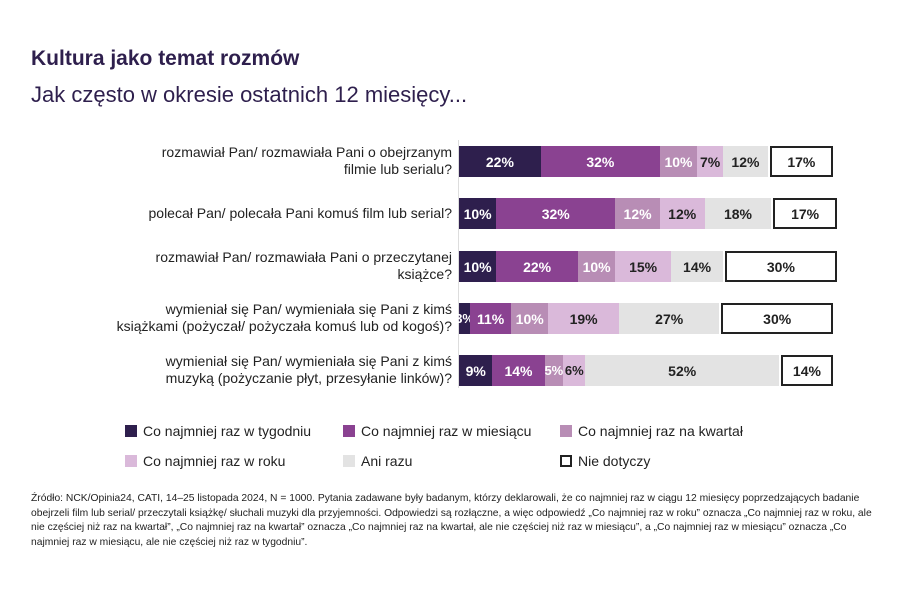 The width and height of the screenshot is (900, 600). Describe the element at coordinates (165, 58) in the screenshot. I see `chart-title: Kultura jako temat rozmów` at that location.